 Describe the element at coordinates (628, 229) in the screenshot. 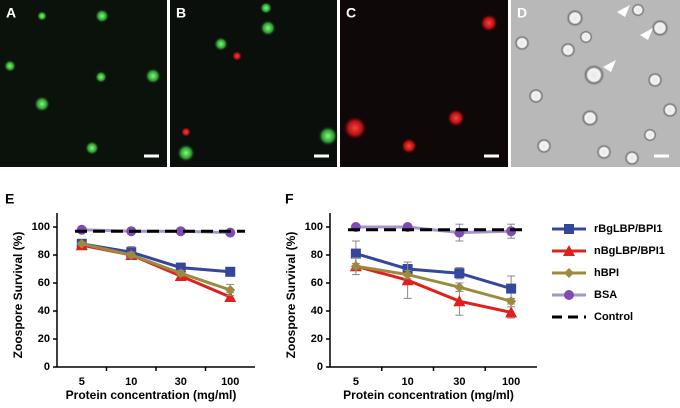

I see `legend-label: rBgLBP/BPI1` at that location.